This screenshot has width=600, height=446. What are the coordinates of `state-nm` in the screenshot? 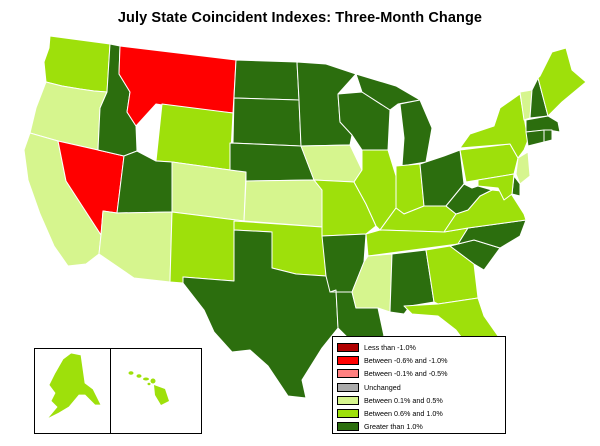 It's located at (207, 247).